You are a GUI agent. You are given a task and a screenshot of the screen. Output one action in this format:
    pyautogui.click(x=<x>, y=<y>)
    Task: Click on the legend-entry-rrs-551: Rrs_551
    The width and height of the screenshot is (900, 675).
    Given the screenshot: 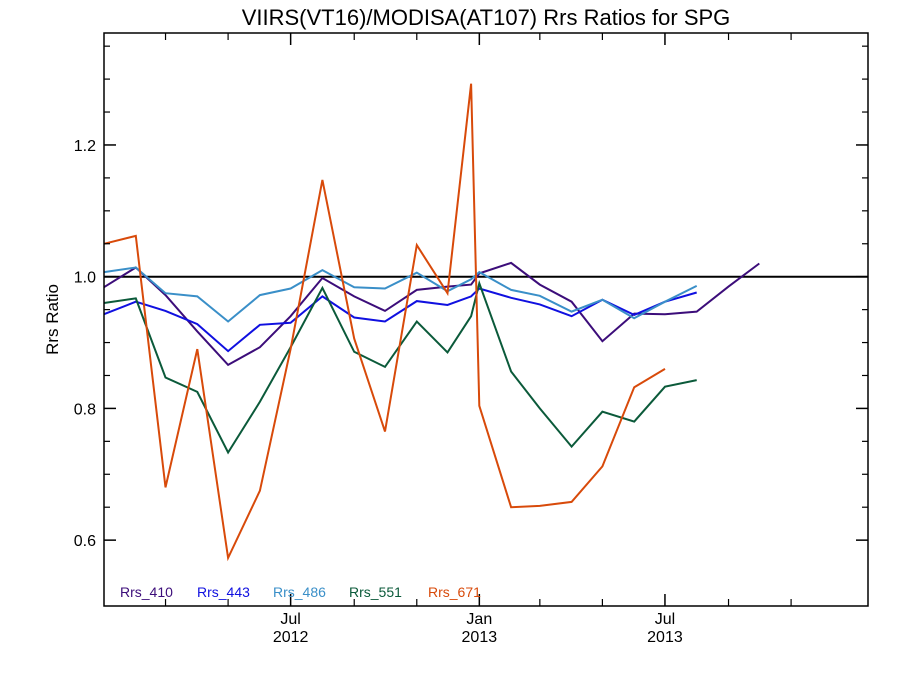 What is the action you would take?
    pyautogui.click(x=375, y=592)
    